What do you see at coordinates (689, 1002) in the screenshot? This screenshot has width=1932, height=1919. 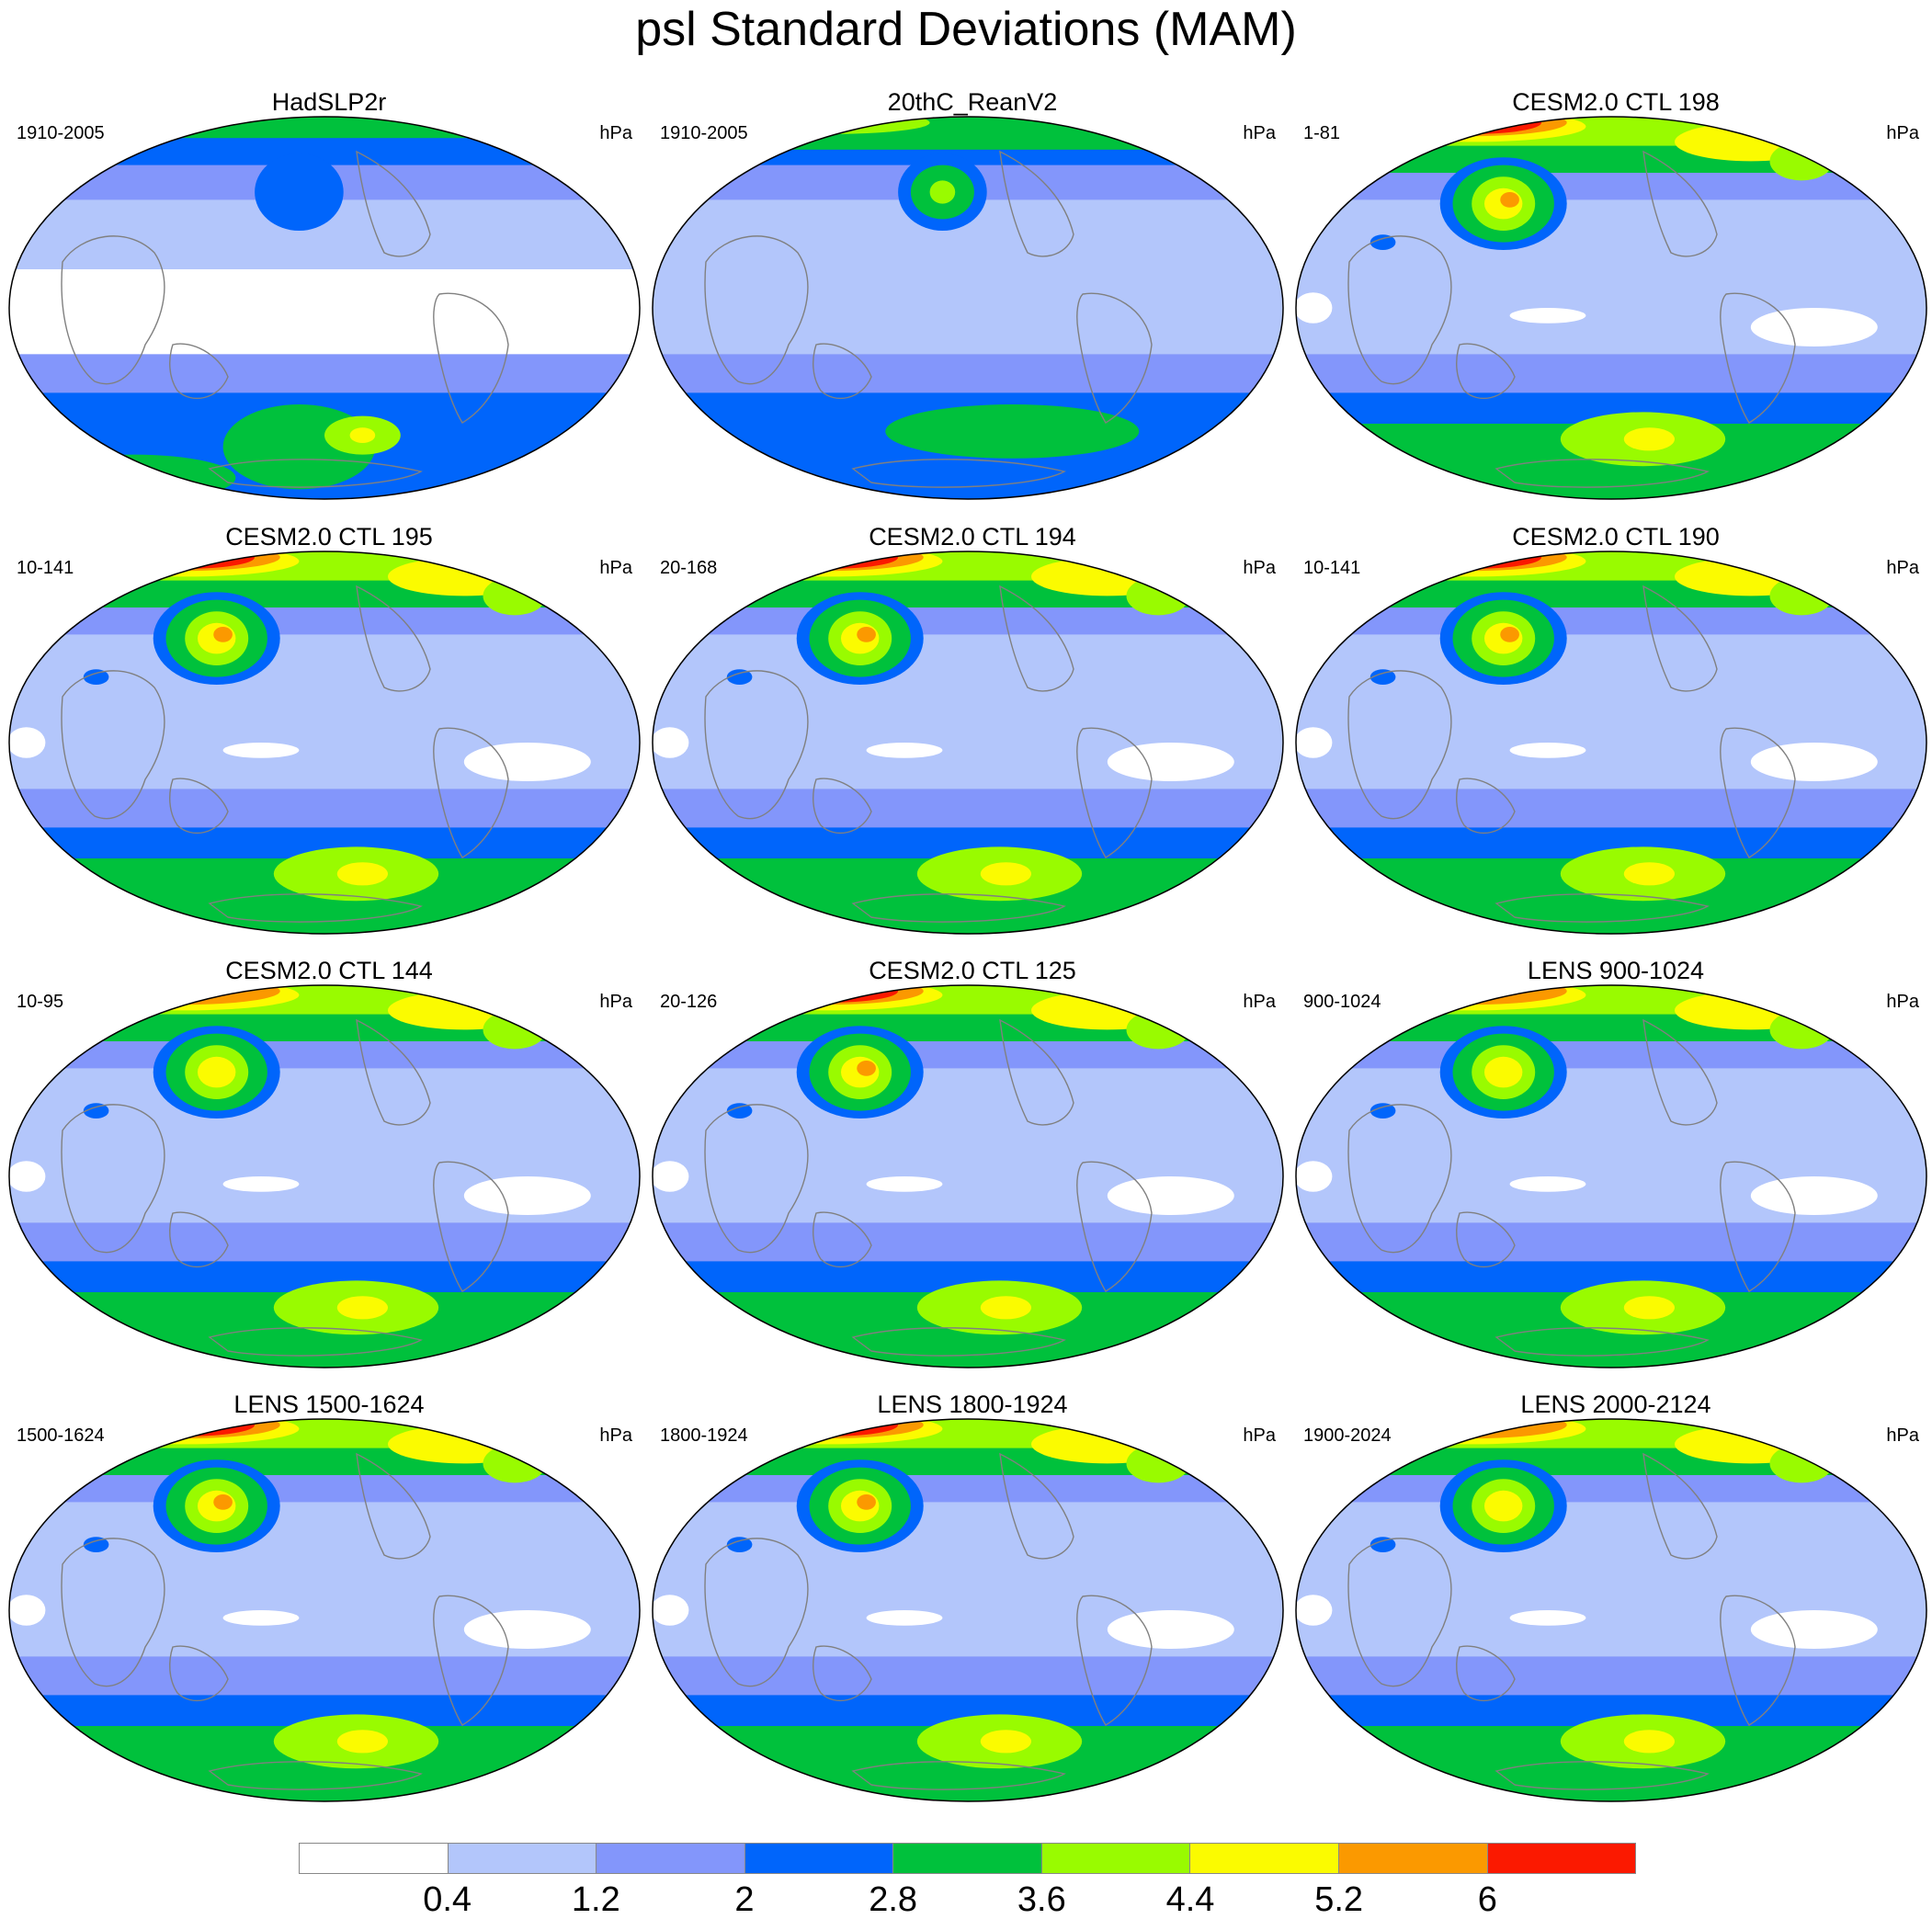 I see `panel-period: 20-126` at bounding box center [689, 1002].